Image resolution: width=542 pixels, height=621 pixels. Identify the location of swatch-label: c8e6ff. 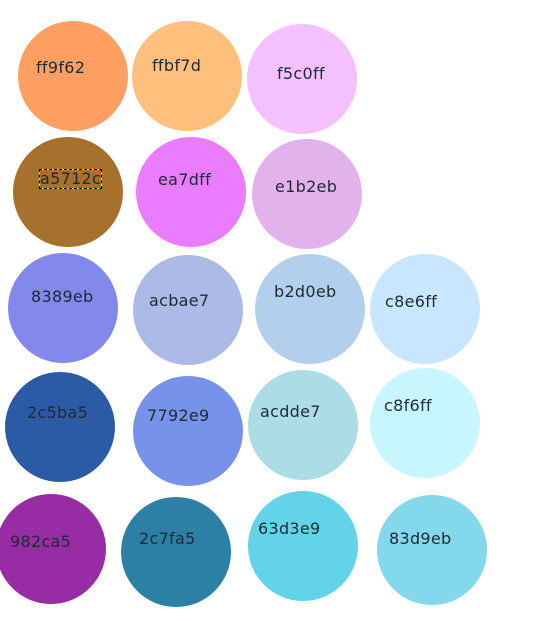
(411, 301).